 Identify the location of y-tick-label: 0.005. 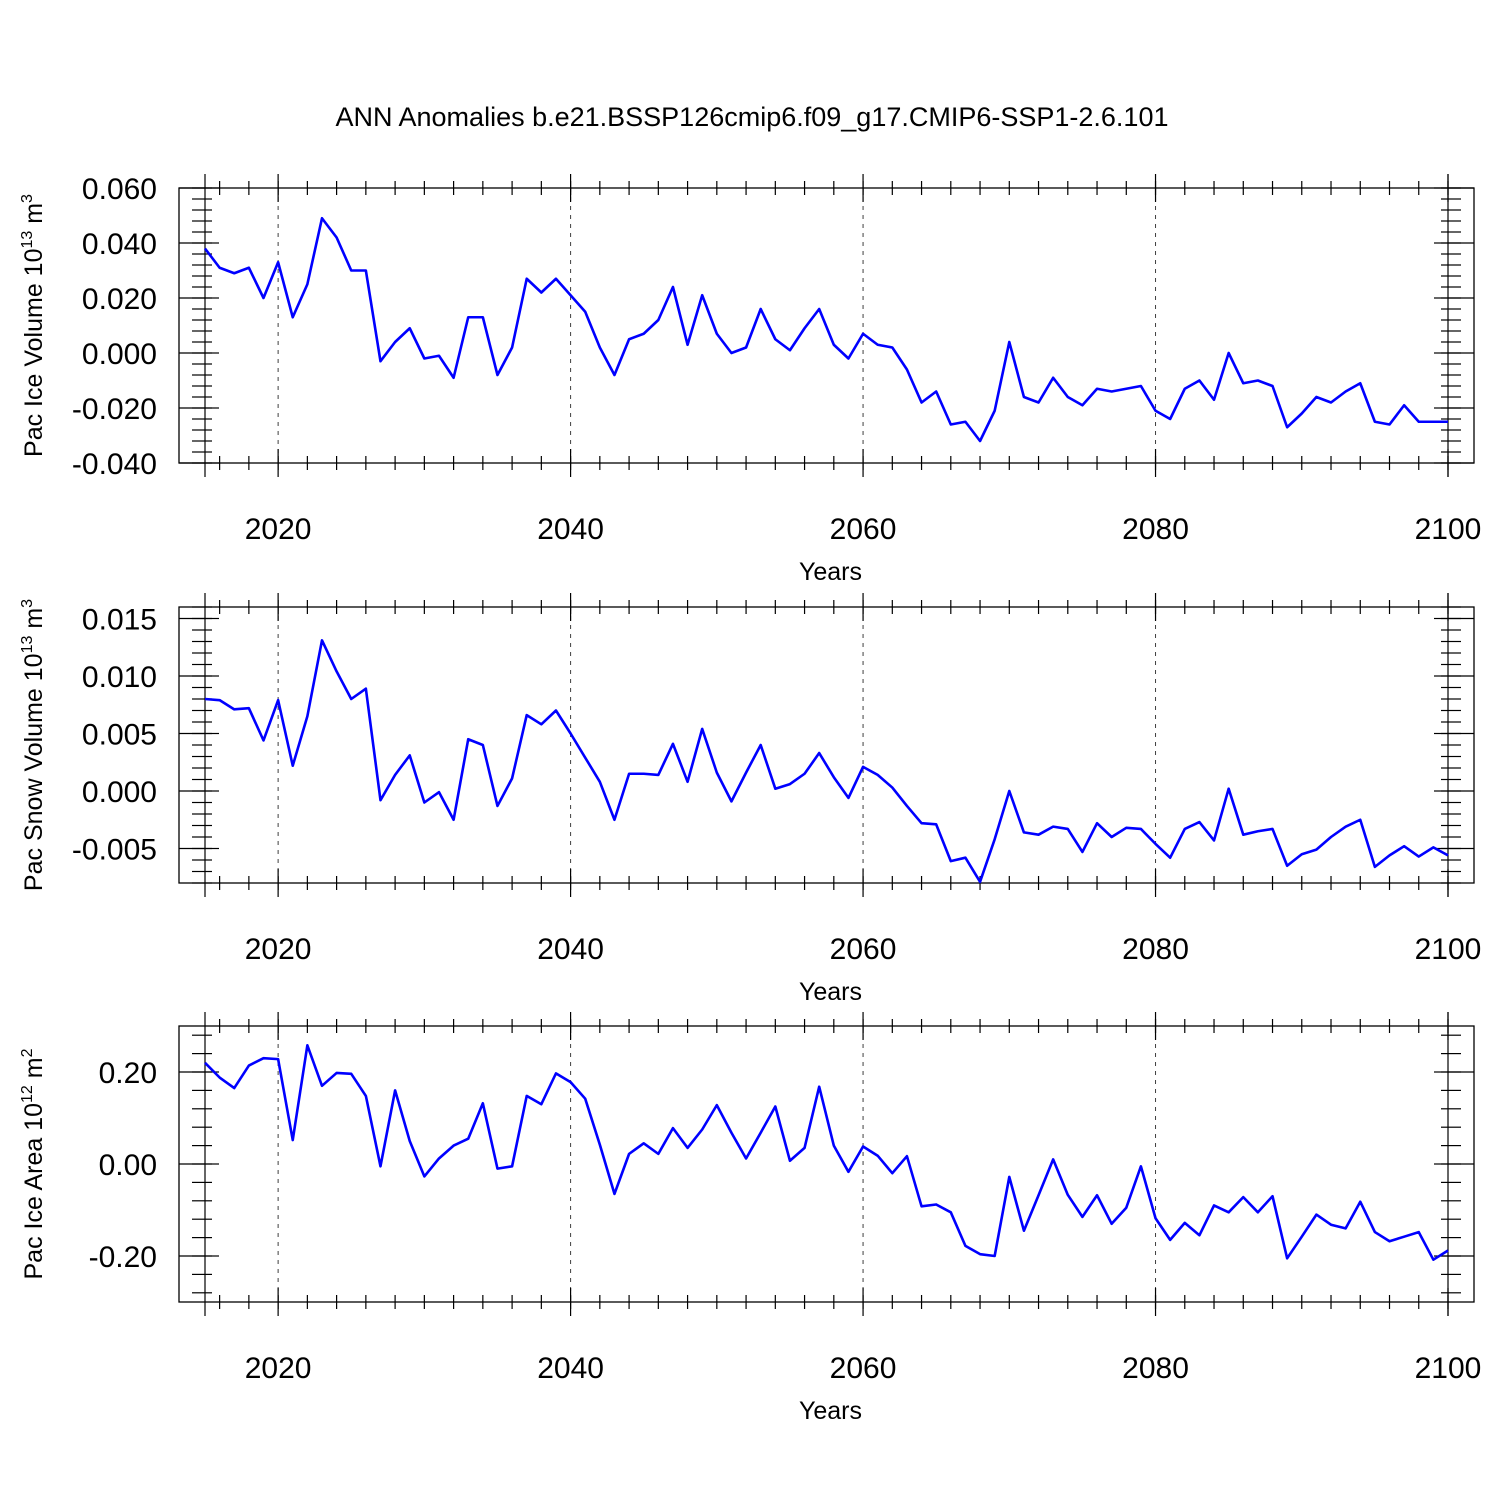
(119, 735).